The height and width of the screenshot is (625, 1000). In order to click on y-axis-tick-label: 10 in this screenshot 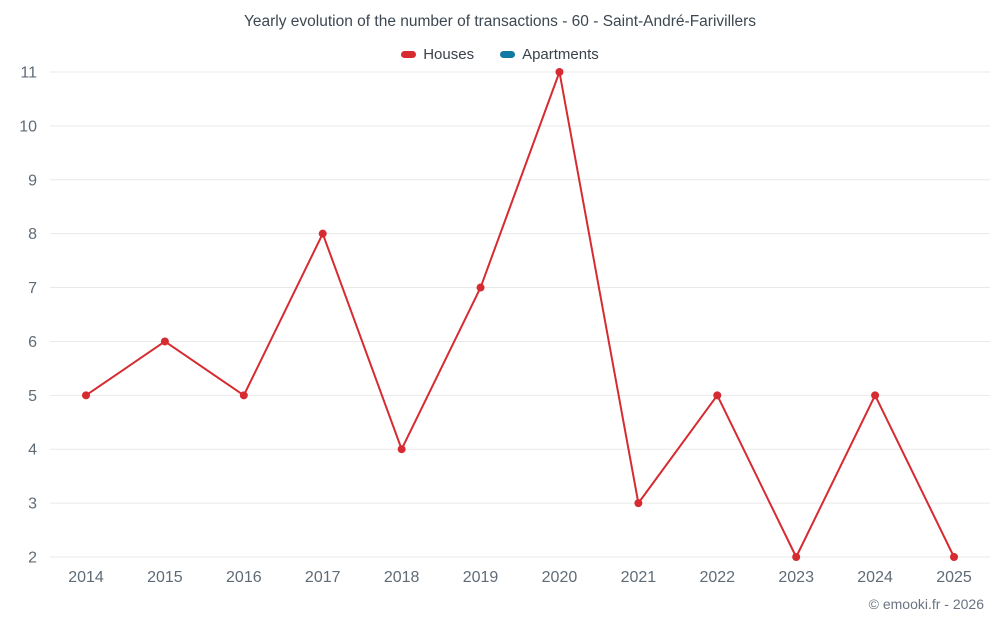, I will do `click(28, 126)`.